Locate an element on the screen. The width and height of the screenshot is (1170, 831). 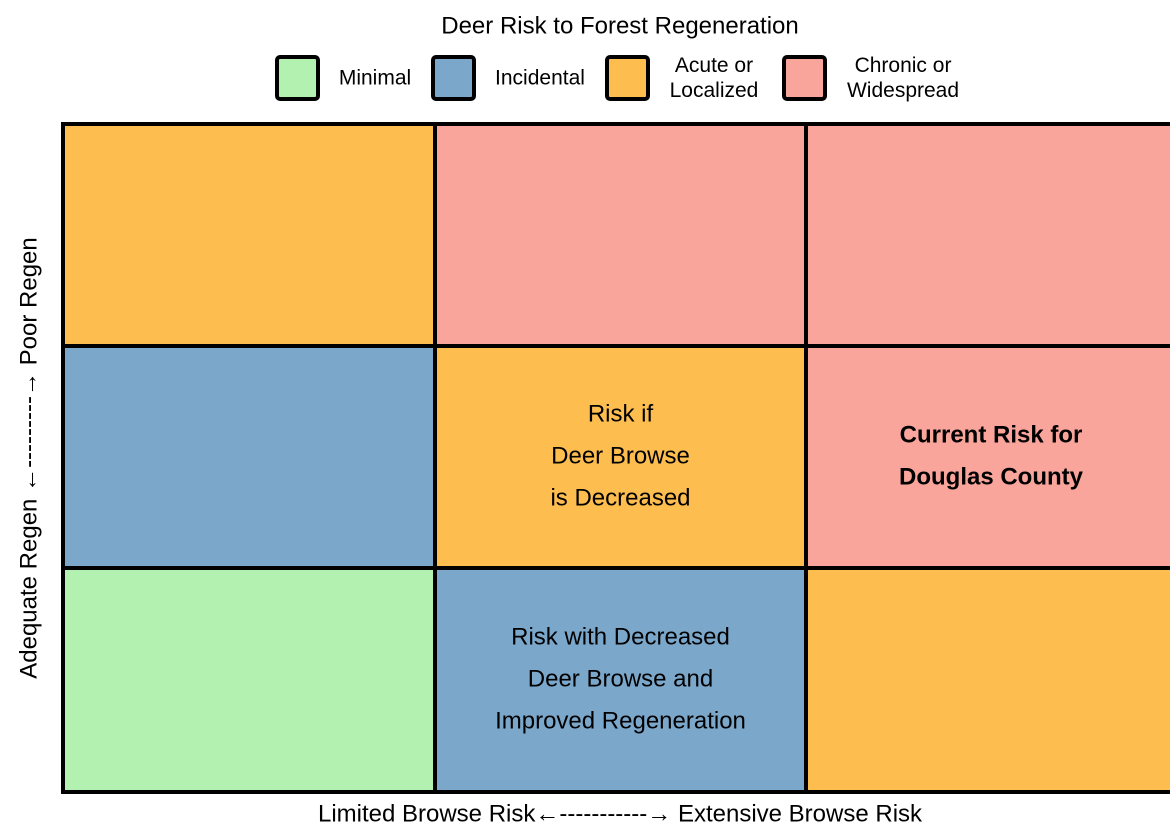
legend-label: Widespread is located at coordinates (903, 90).